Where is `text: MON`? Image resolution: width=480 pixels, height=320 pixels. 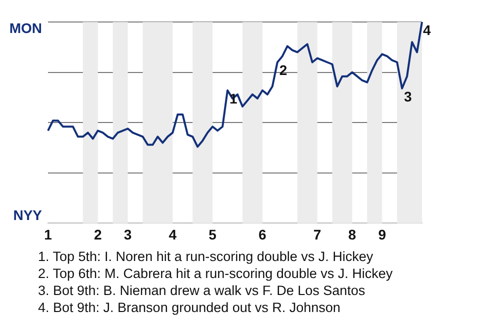 text: MON is located at coordinates (25, 28).